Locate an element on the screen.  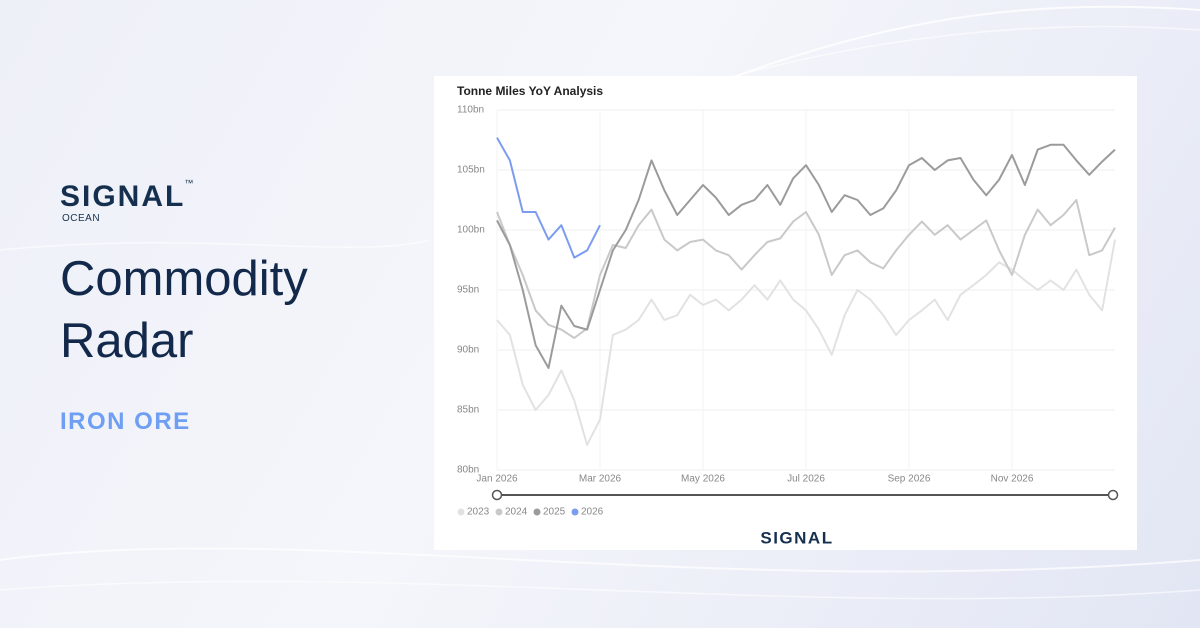
intro: SIGNAL OCEAN ™ Commodity Radar IRON ORE is located at coordinates (240, 307).